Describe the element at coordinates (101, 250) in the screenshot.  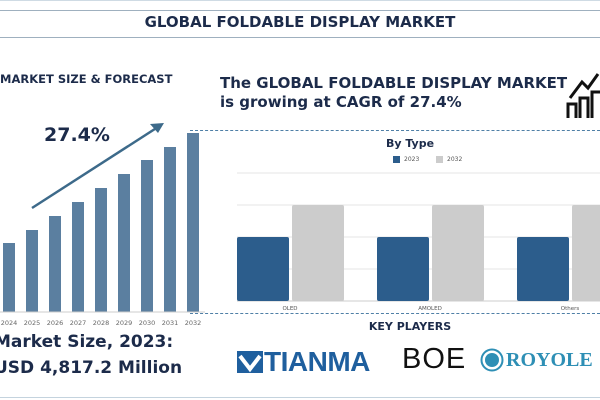
I see `forecast-bar-2028` at that location.